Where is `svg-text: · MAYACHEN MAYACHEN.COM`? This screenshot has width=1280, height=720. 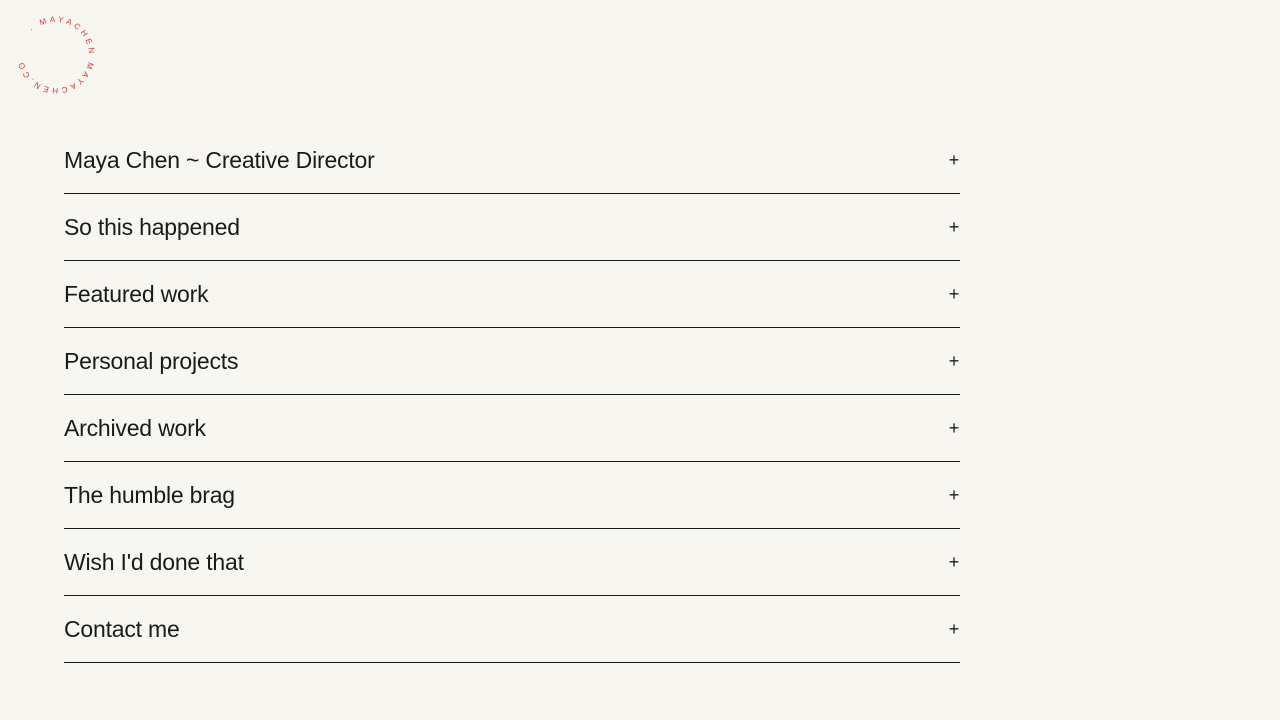
svg-text: · MAYACHEN MAYACHEN.COM is located at coordinates (56, 55).